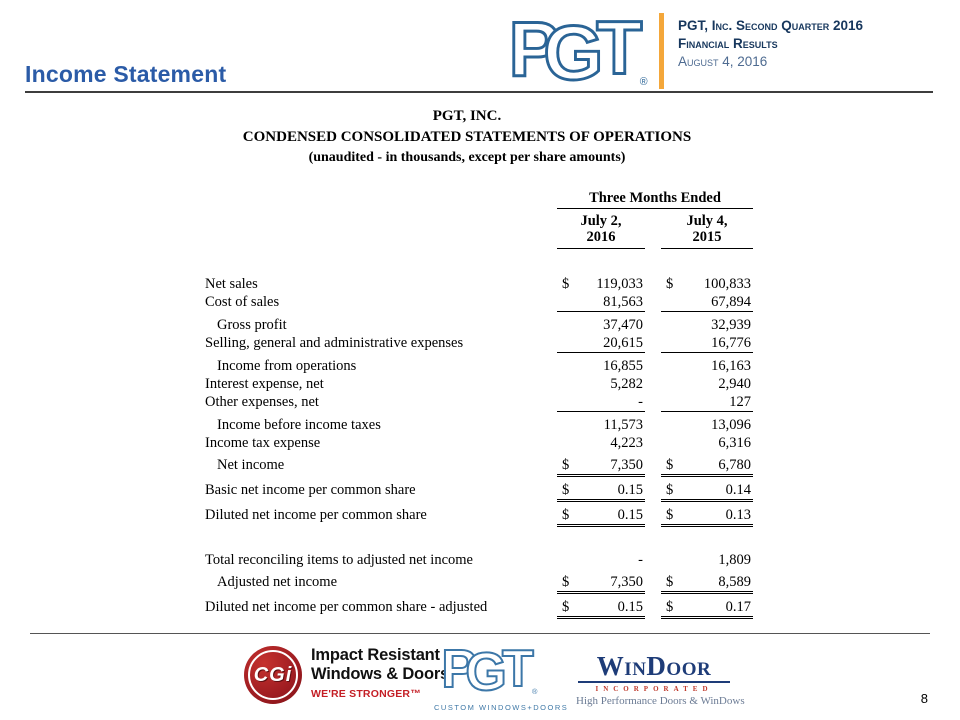 The width and height of the screenshot is (960, 720). What do you see at coordinates (623, 425) in the screenshot?
I see `row-value: 11,573` at bounding box center [623, 425].